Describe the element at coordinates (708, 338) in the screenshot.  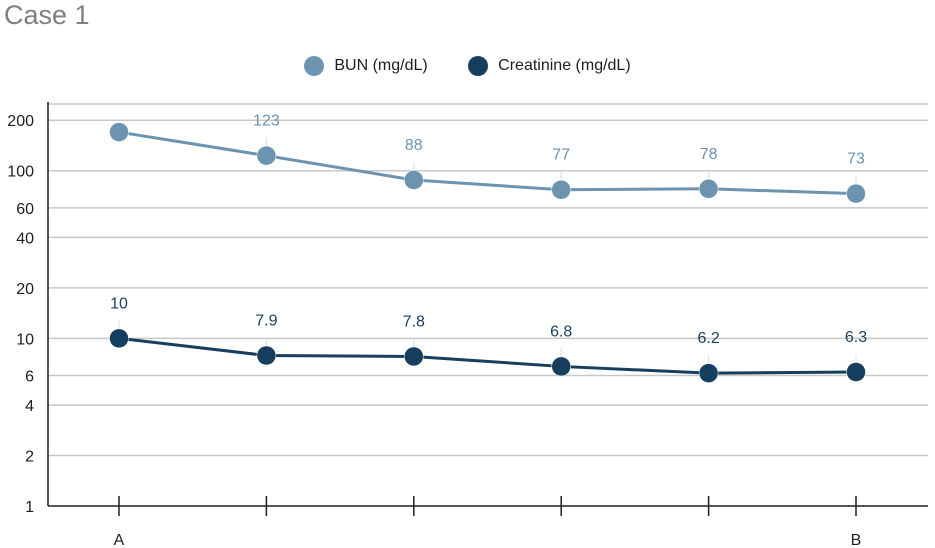
I see `data-label: 6.2` at that location.